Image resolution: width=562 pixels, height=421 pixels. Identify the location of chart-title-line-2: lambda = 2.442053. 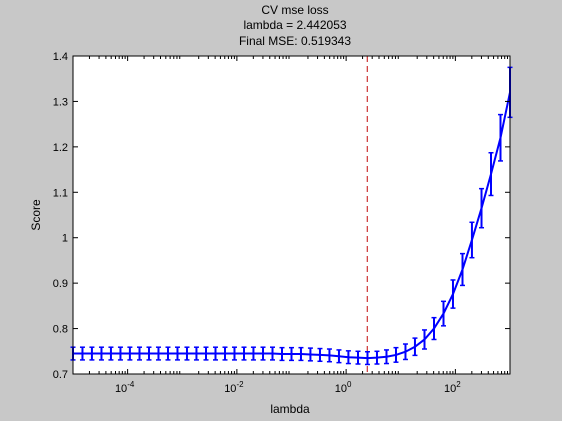
(294, 25).